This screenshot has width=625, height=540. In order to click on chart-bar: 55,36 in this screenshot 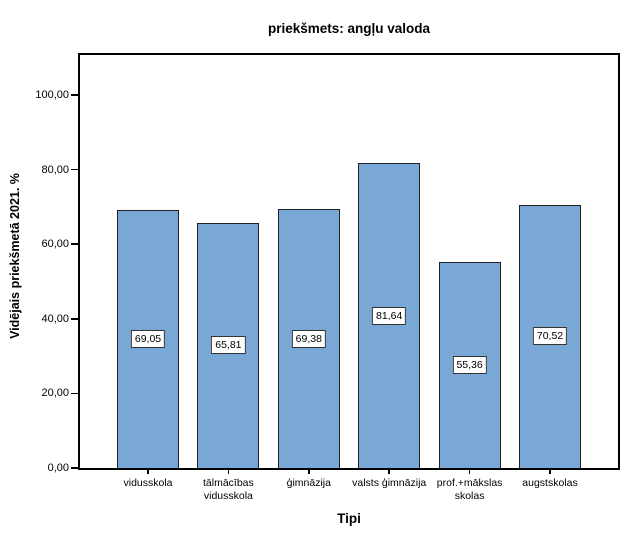, I will do `click(469, 364)`.